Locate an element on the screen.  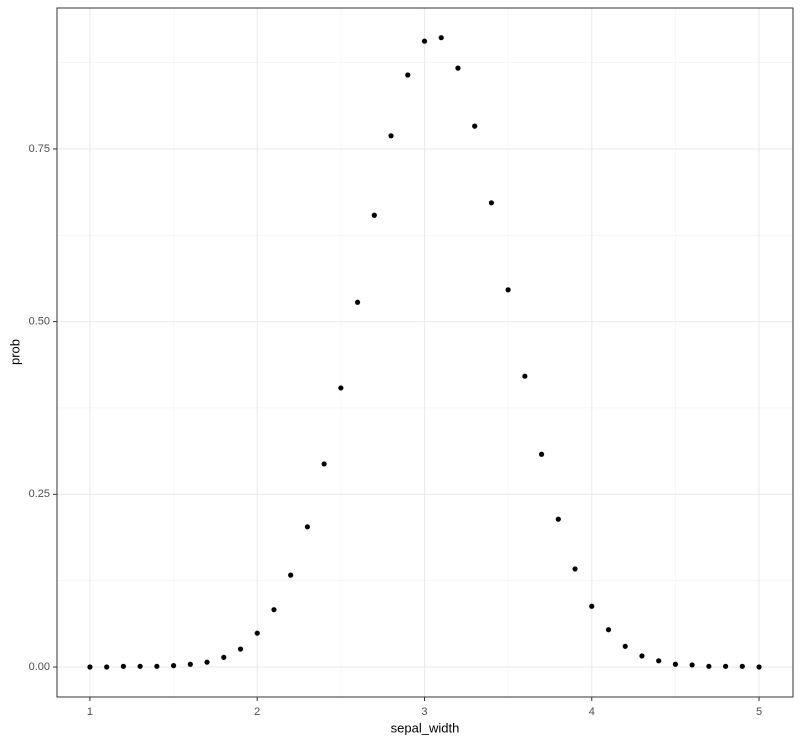
x-axis-title: sepal_width is located at coordinates (425, 727).